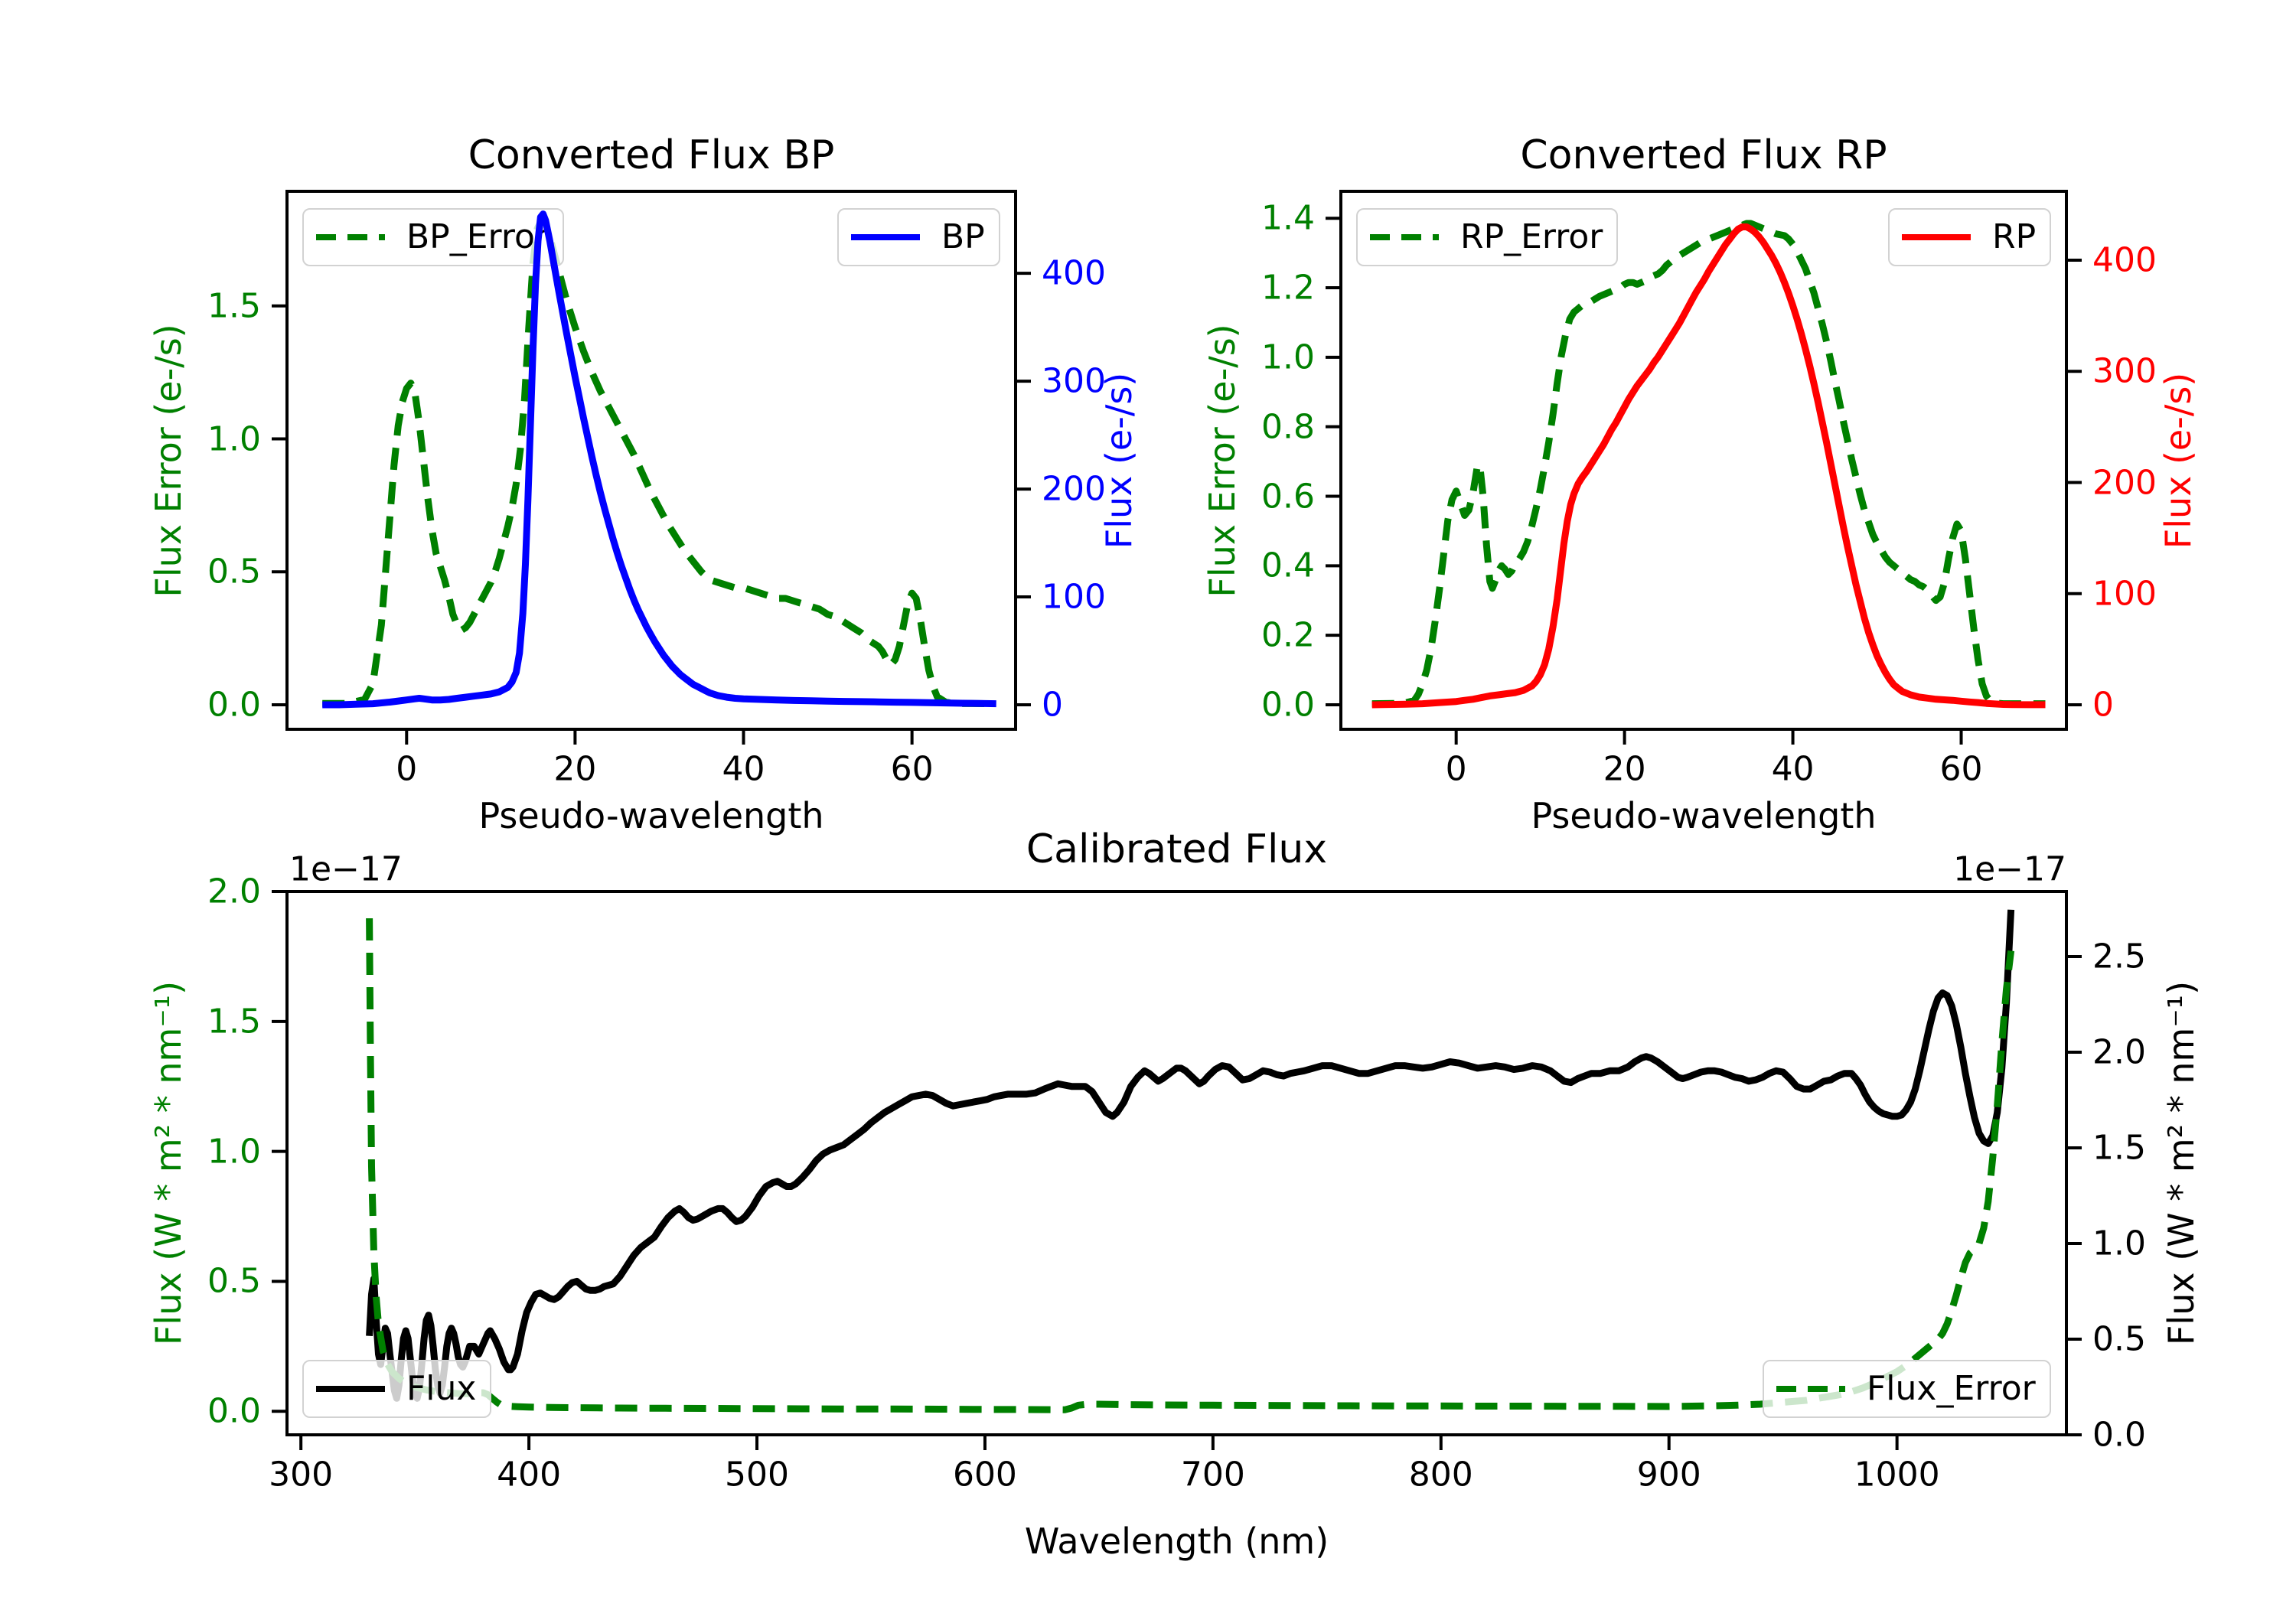  Describe the element at coordinates (1531, 237) in the screenshot. I see `legend-label: RP_Error` at that location.